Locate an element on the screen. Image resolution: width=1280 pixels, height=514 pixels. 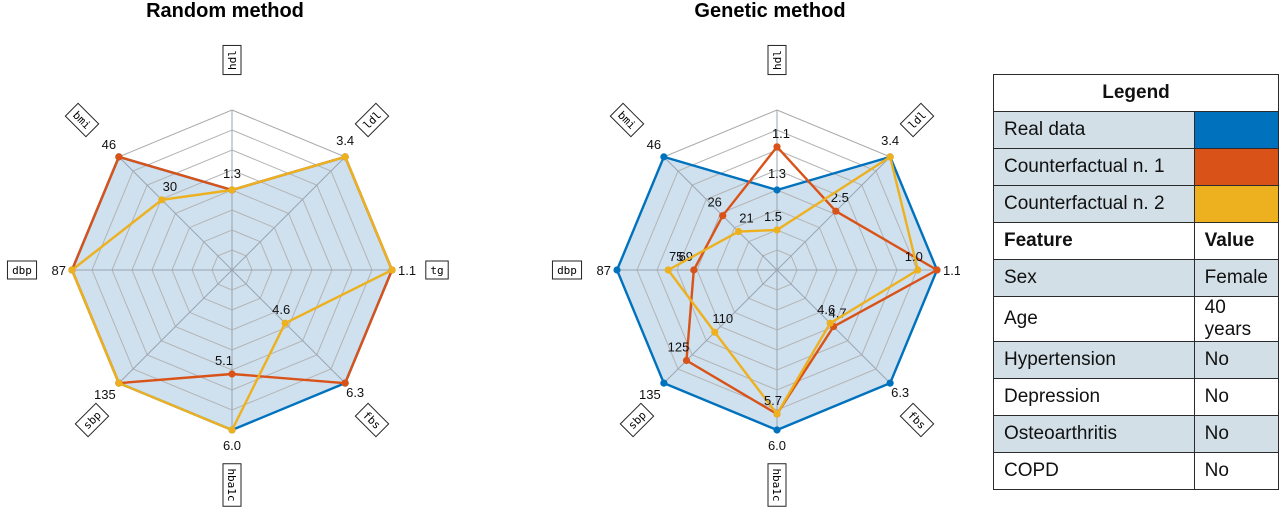
value-label: 110 is located at coordinates (722, 318).